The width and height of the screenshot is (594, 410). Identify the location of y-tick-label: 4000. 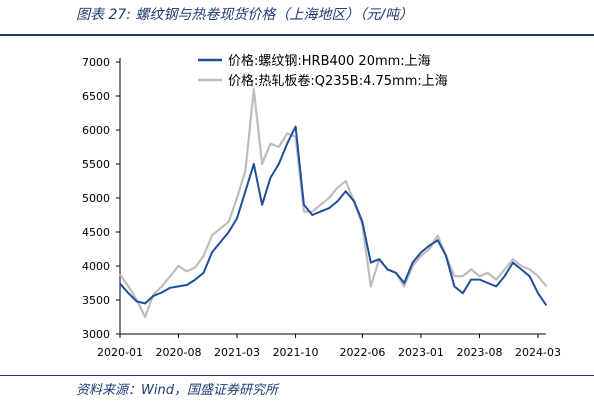
(96, 266).